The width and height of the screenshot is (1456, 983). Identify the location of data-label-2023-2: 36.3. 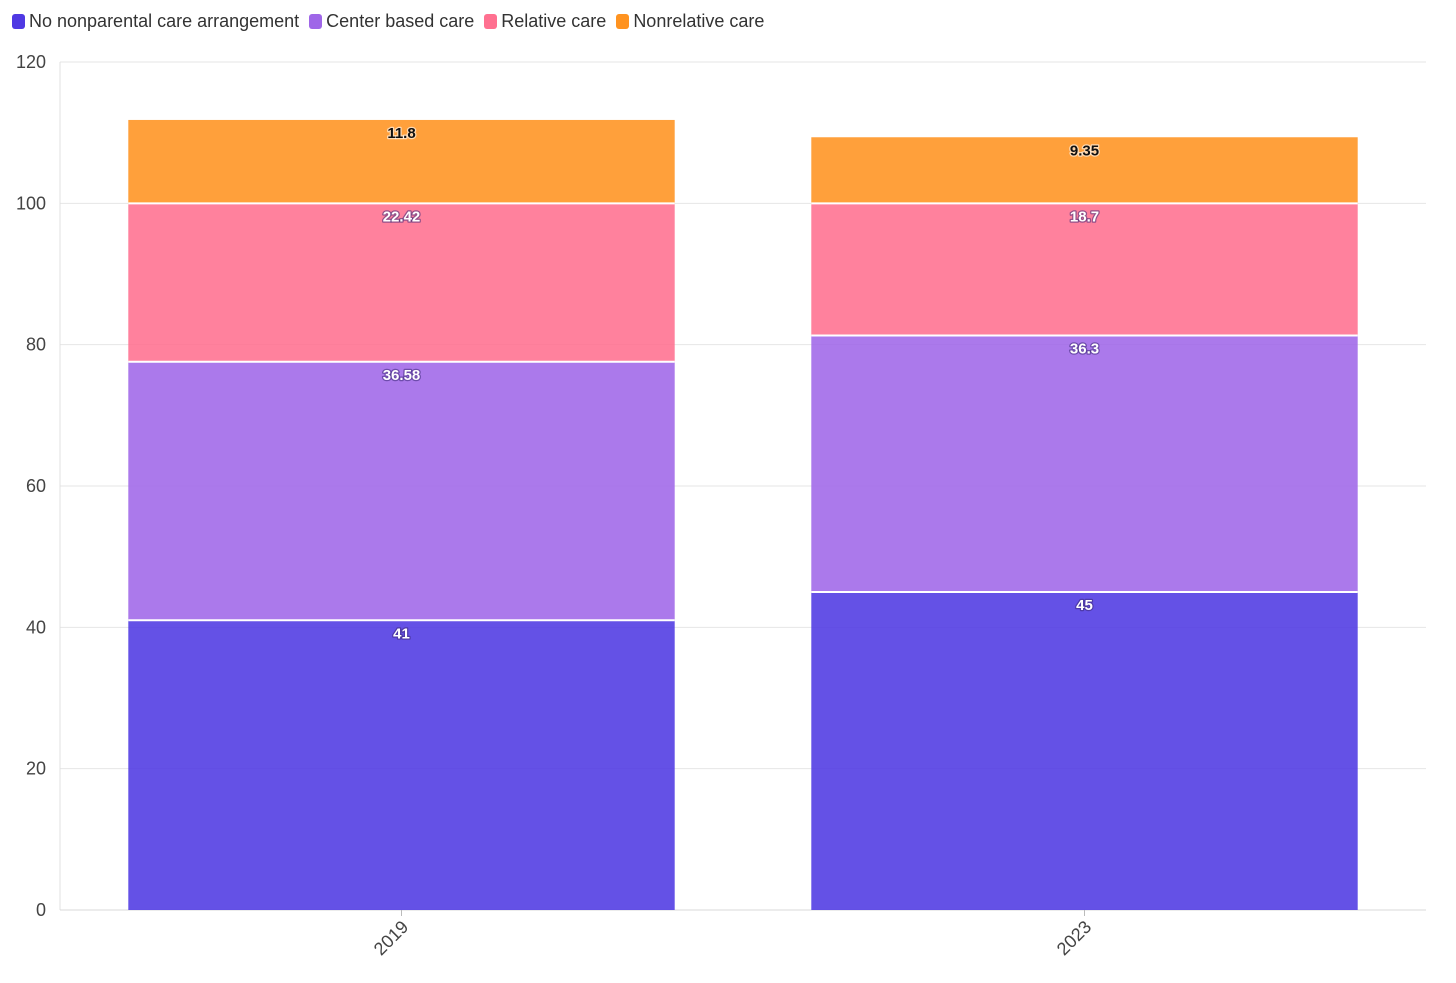
(1084, 348).